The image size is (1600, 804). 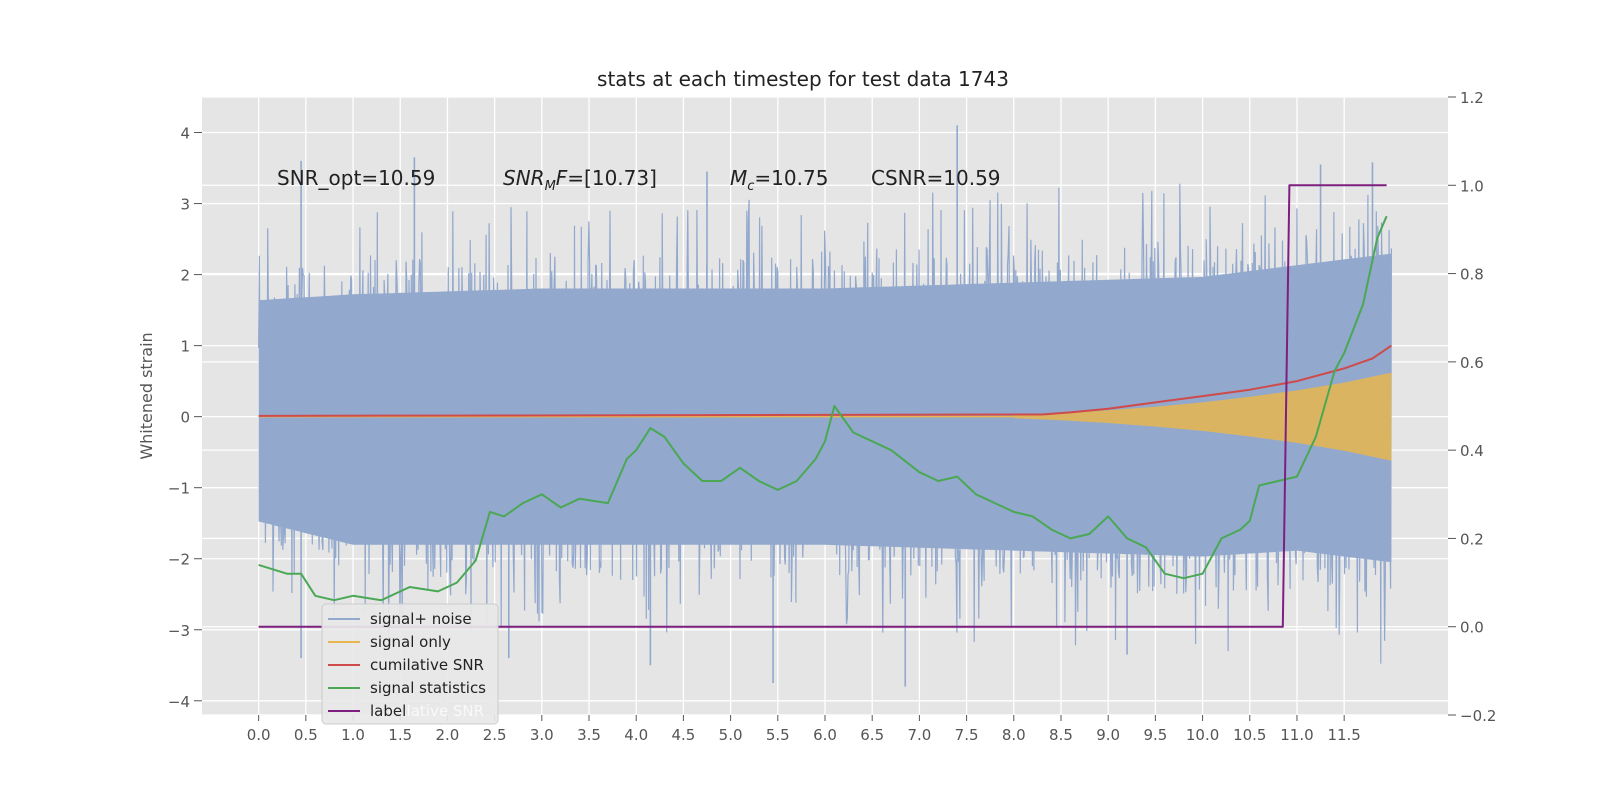 What do you see at coordinates (185, 205) in the screenshot?
I see `y-tick-label: 3` at bounding box center [185, 205].